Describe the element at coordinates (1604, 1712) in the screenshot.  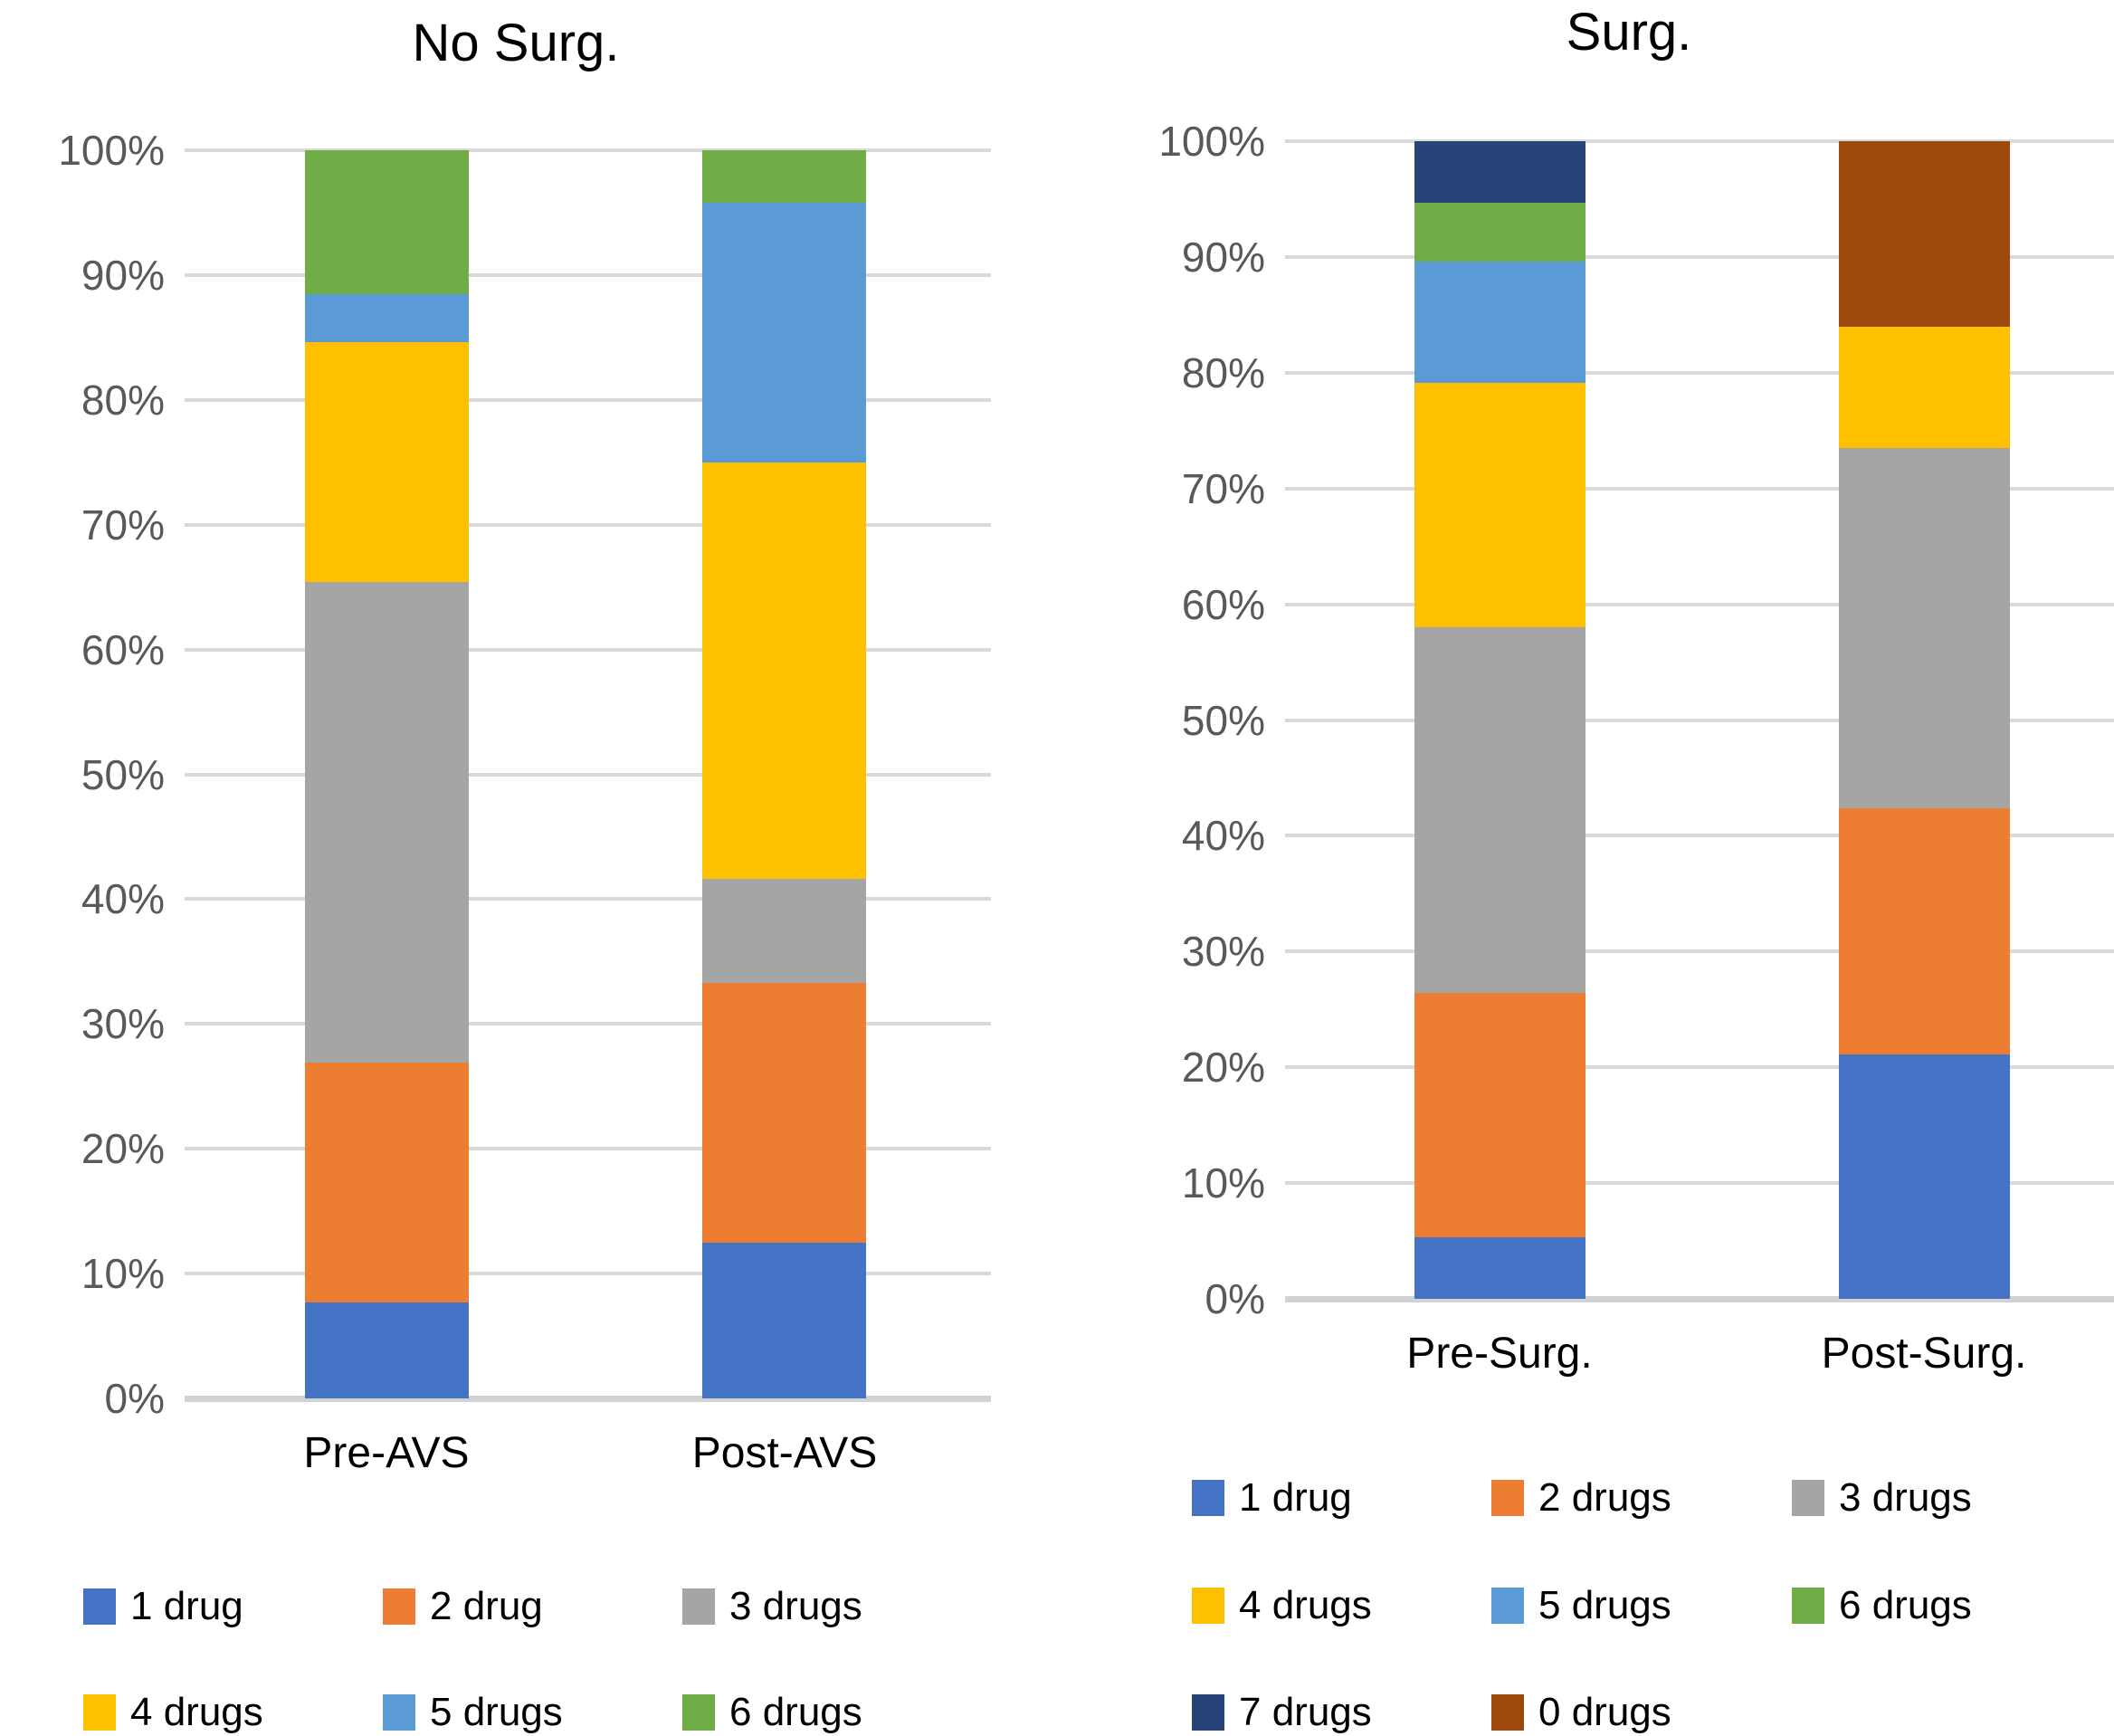
I see `legend-label: 0 drugs` at that location.